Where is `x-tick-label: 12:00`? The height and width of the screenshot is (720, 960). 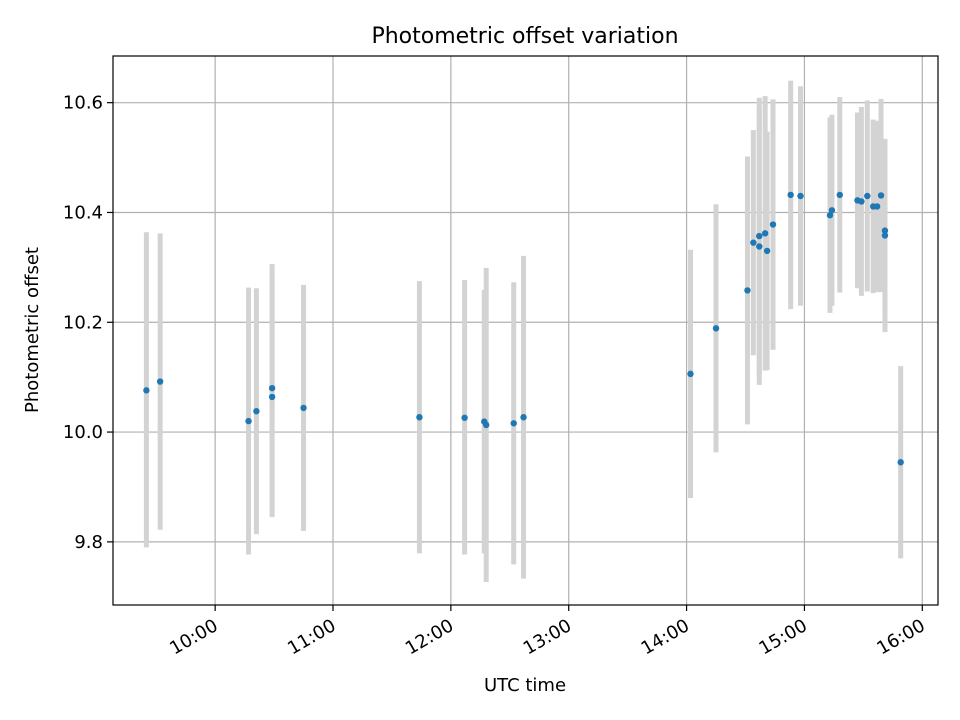 x-tick-label: 12:00 is located at coordinates (429, 637).